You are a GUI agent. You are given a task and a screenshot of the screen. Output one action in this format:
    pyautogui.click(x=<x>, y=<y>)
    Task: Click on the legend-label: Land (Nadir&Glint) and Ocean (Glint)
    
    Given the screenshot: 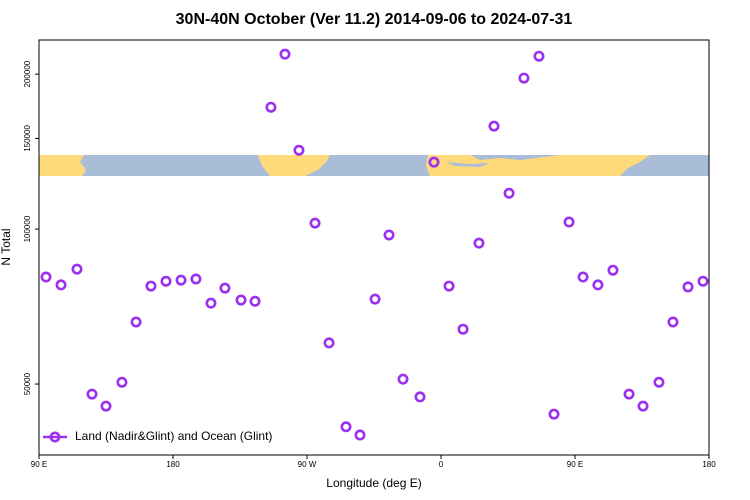 What is the action you would take?
    pyautogui.click(x=173, y=436)
    